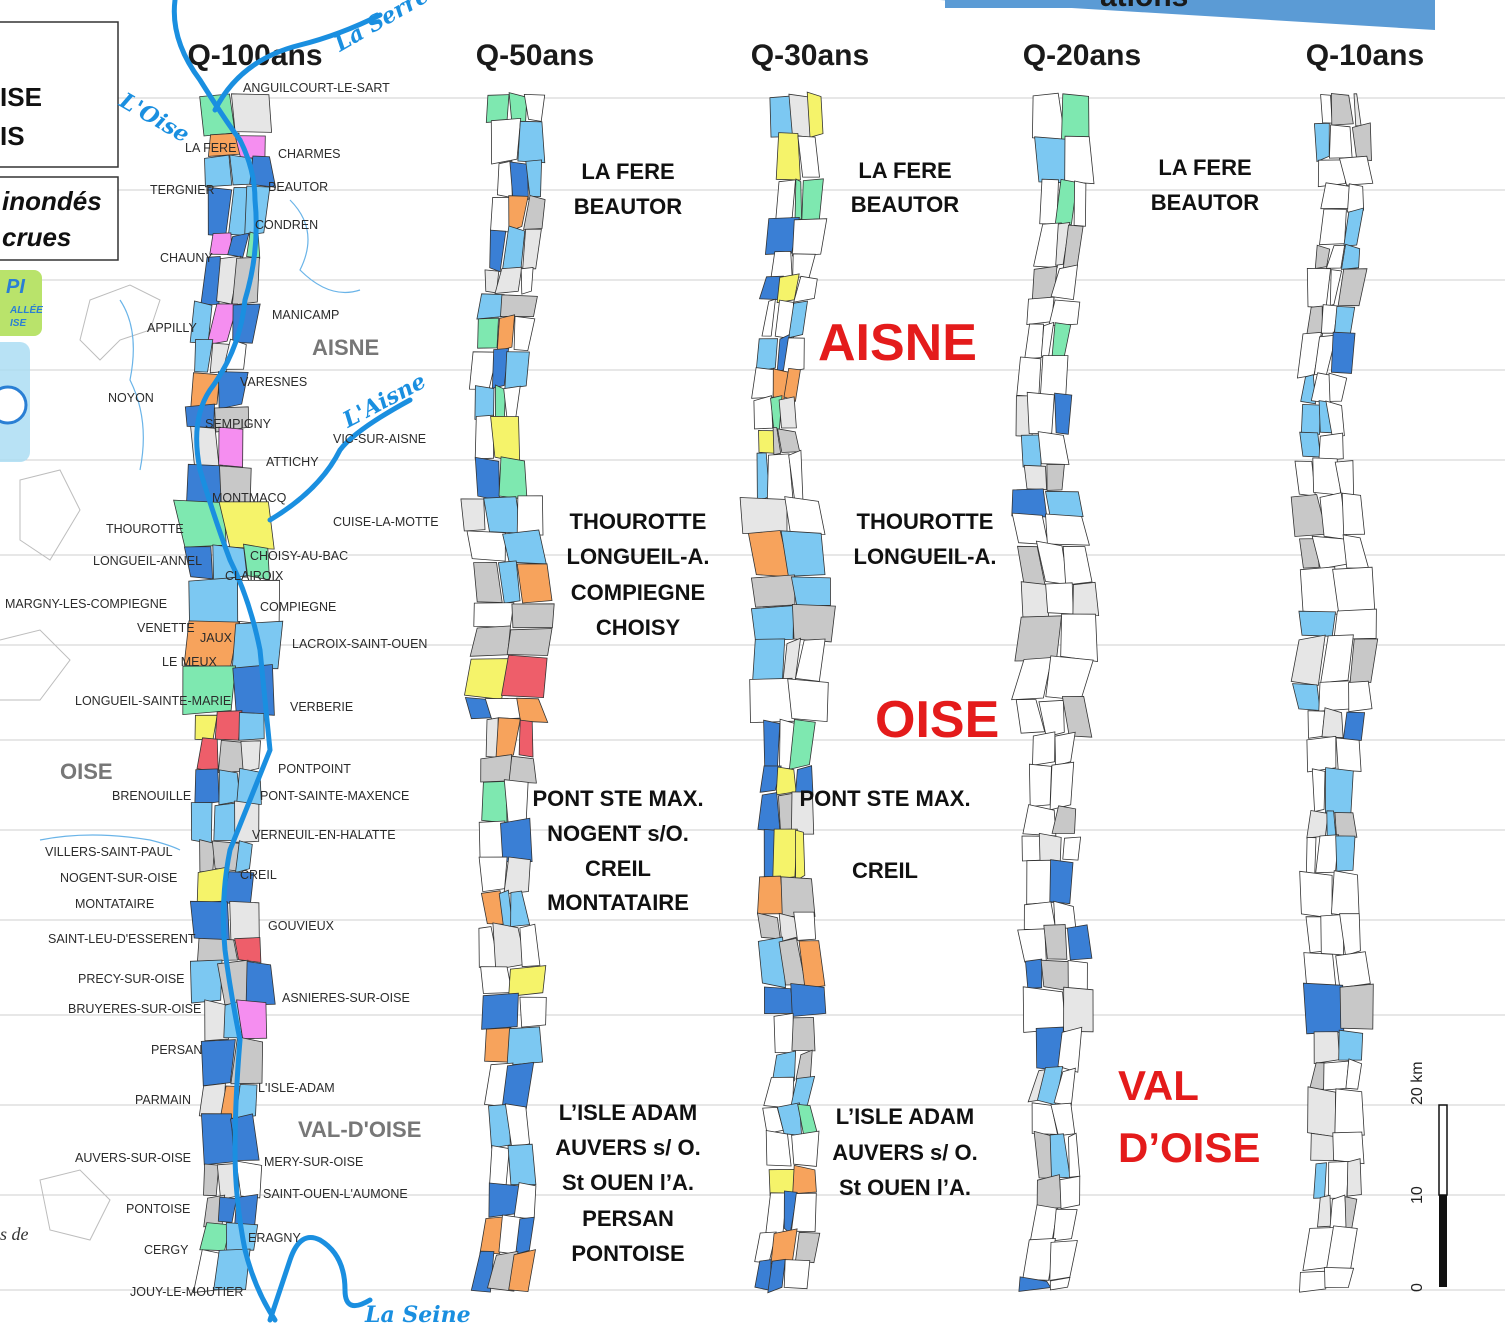 The image size is (1505, 1344). What do you see at coordinates (26, 309) in the screenshot?
I see `logo-sub-1: ALLÉE` at bounding box center [26, 309].